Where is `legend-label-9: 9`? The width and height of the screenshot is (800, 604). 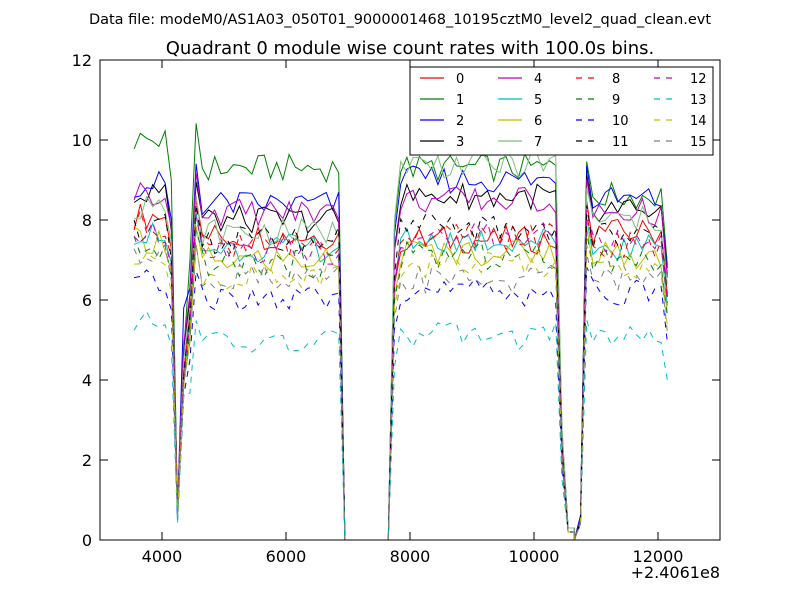
legend-label-9: 9 is located at coordinates (616, 100).